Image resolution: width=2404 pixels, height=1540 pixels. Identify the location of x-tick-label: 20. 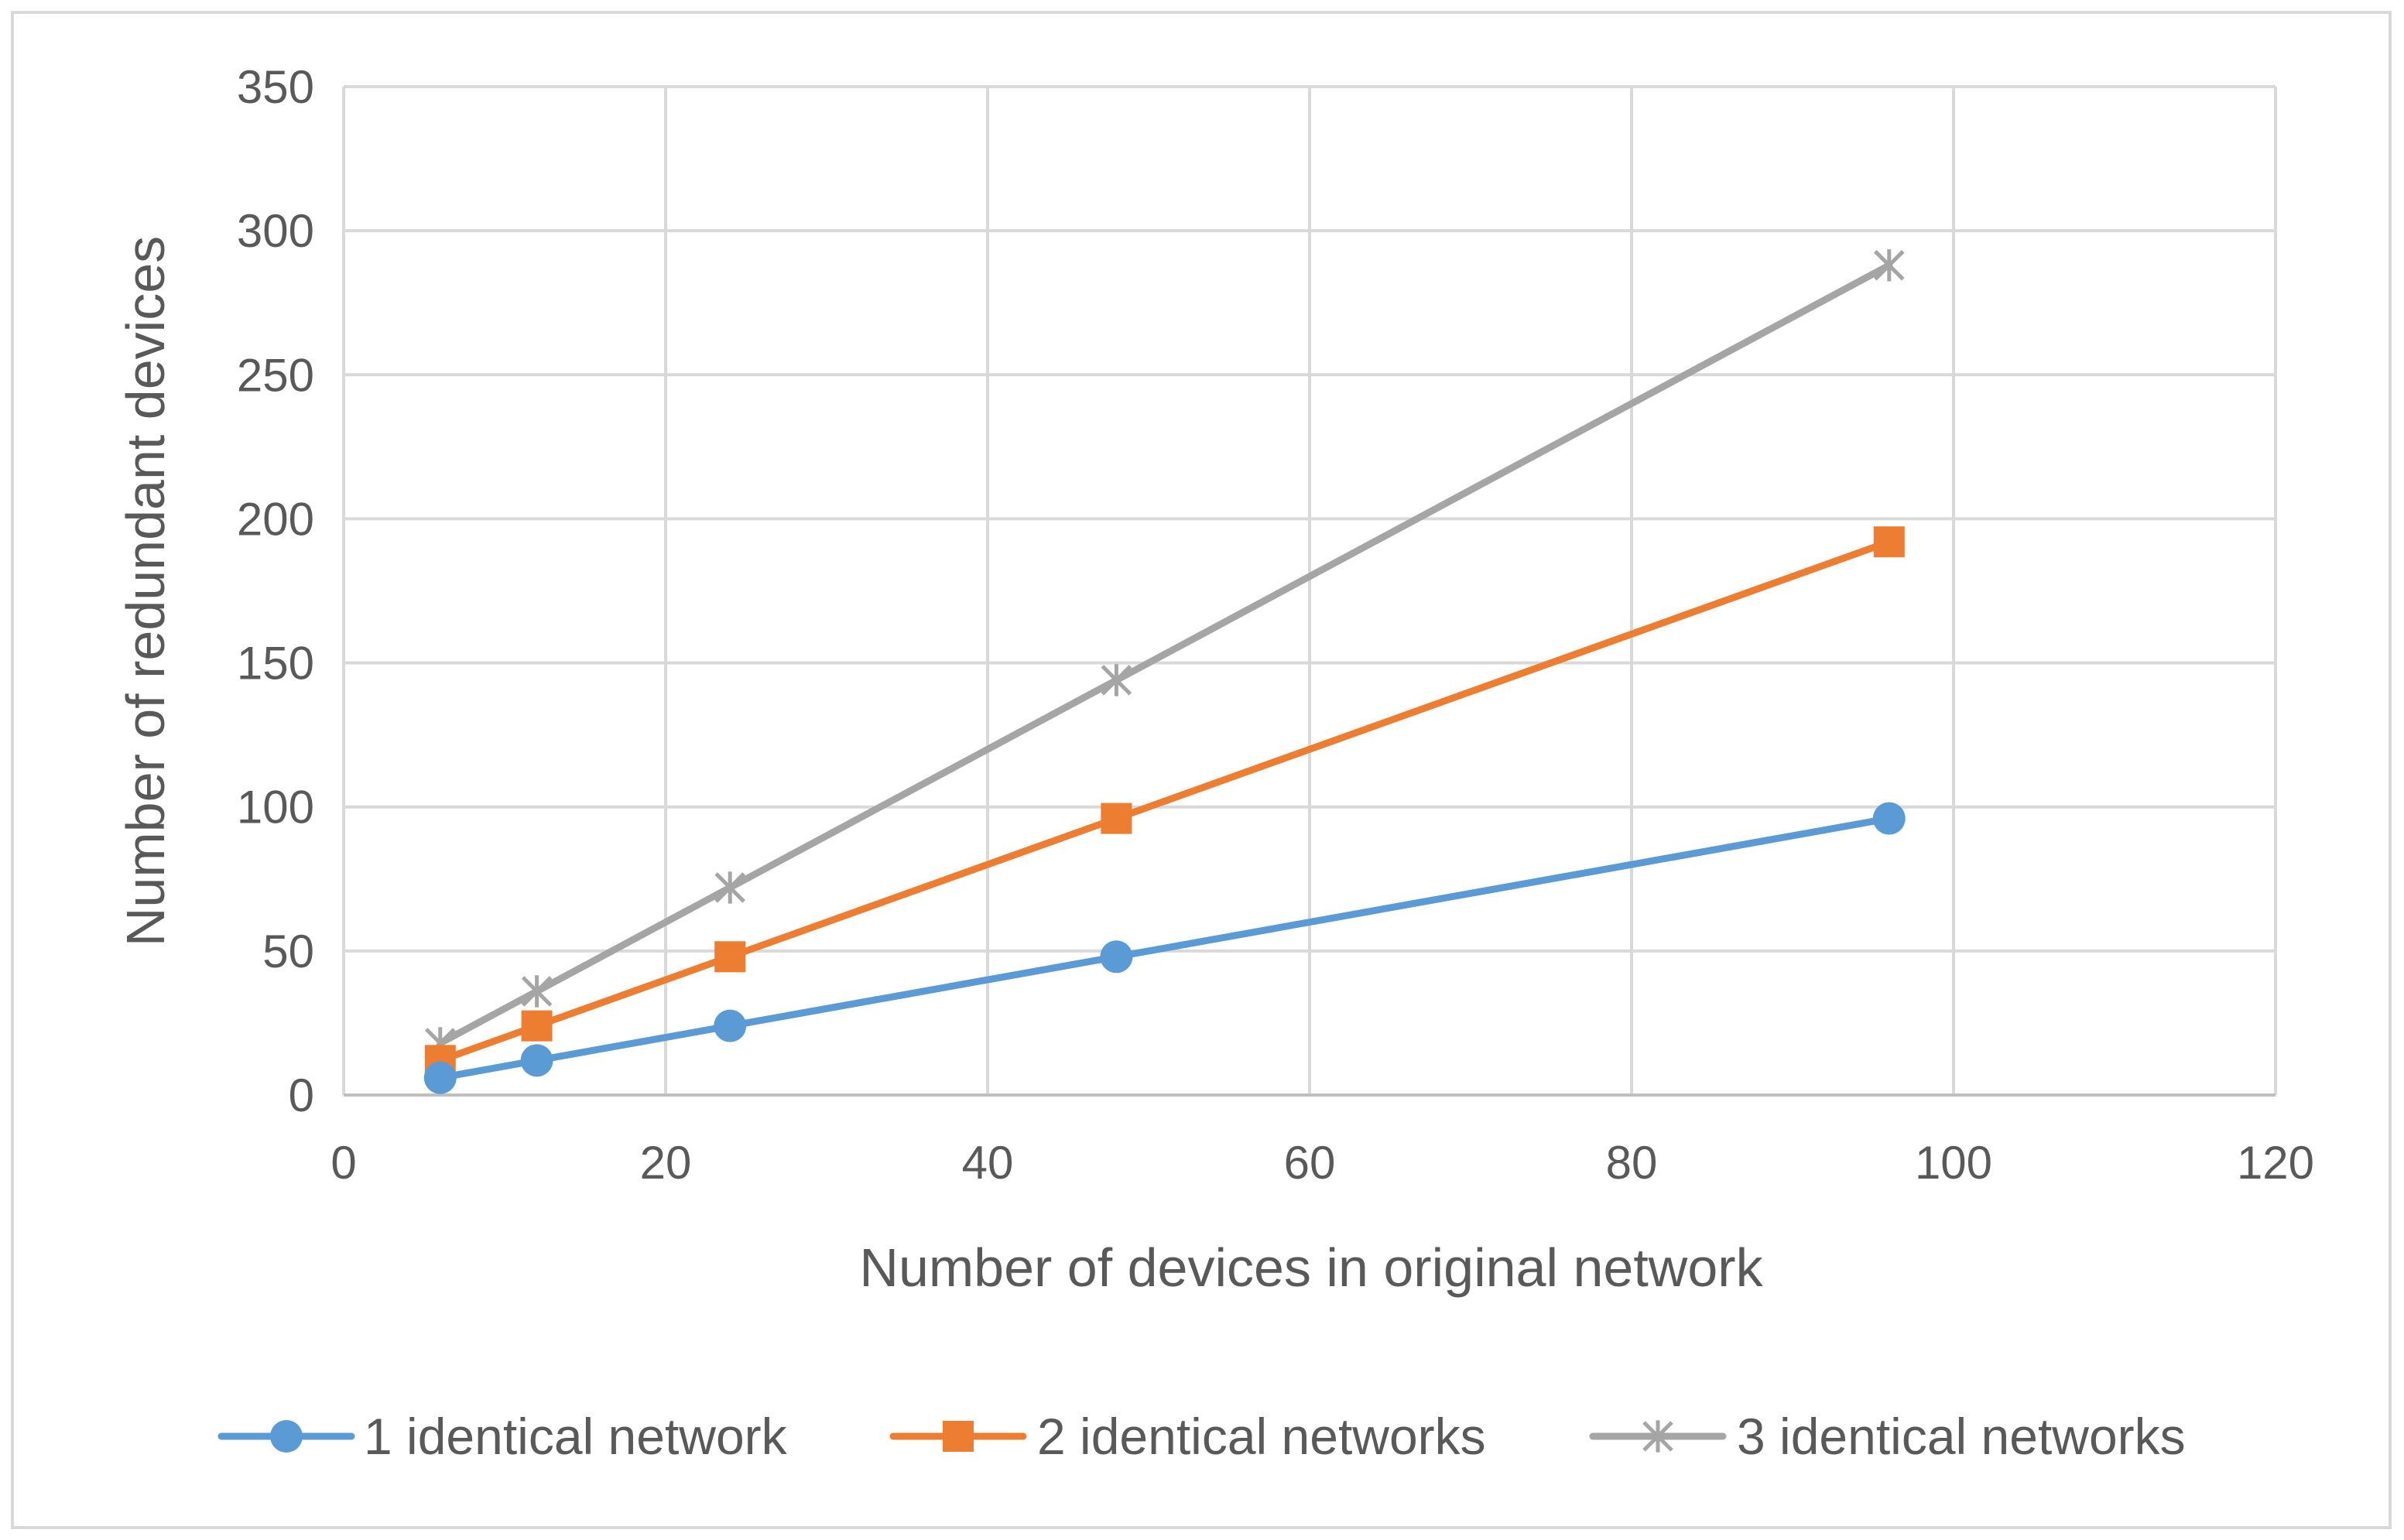
(666, 1163).